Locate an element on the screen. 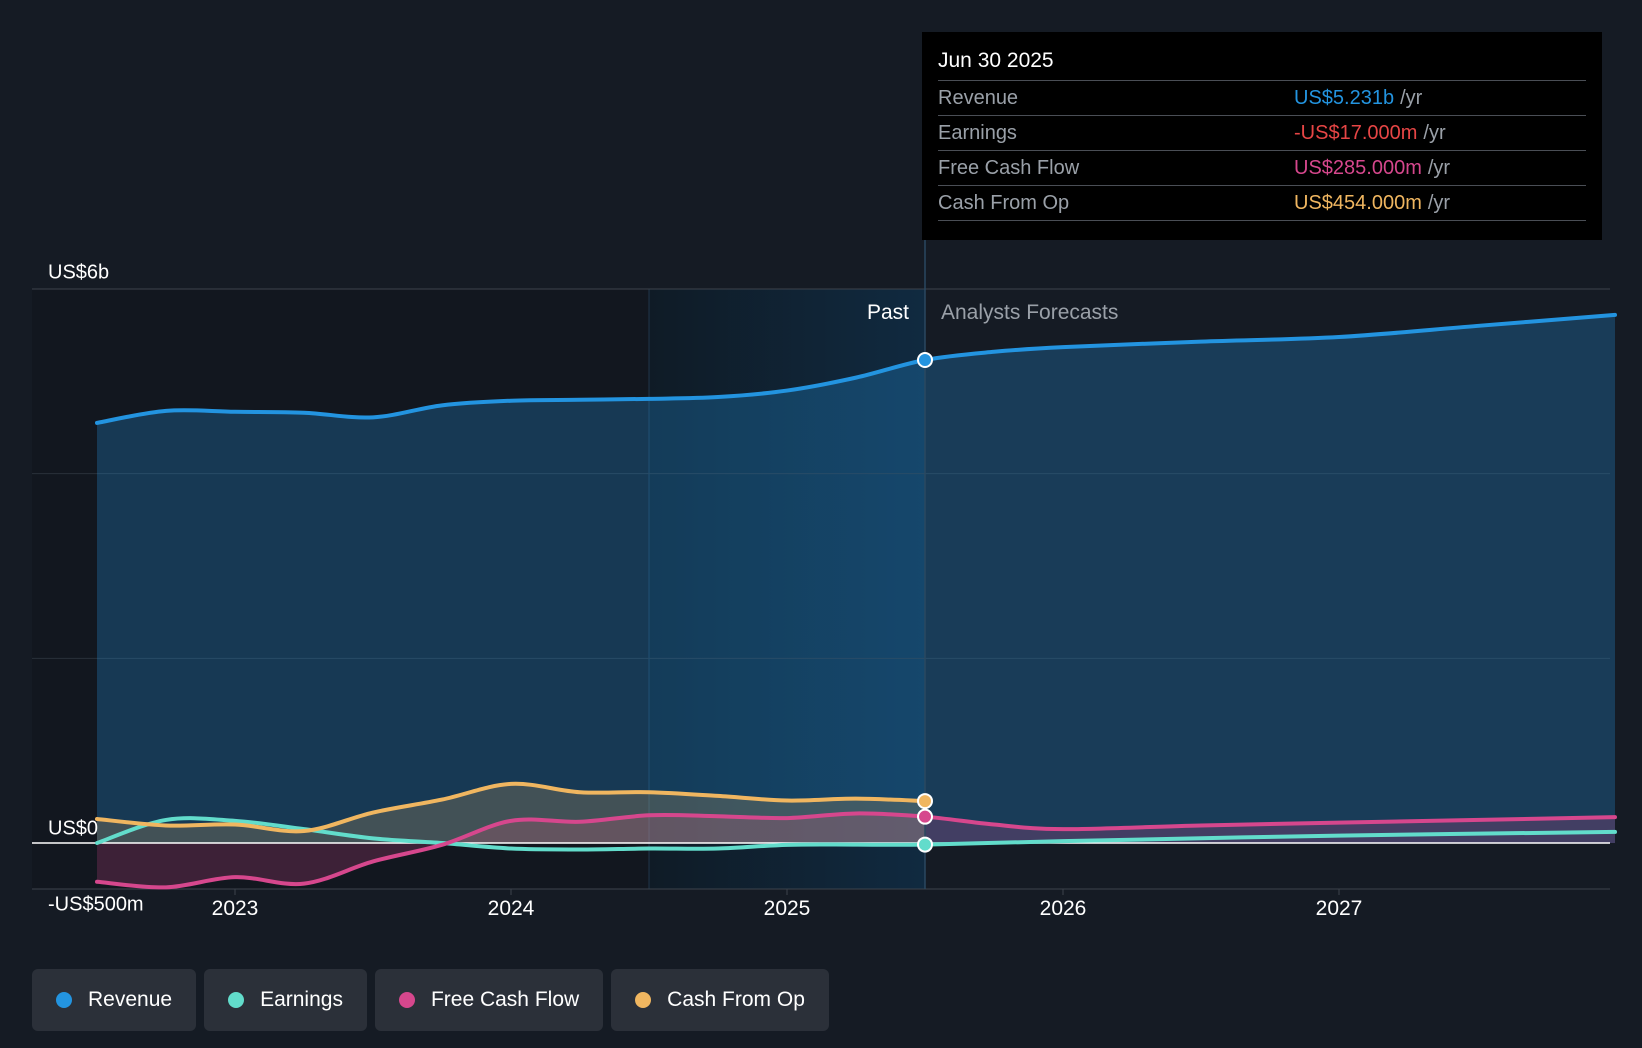 The width and height of the screenshot is (1642, 1048). free-cash-flow-line is located at coordinates (856, 850).